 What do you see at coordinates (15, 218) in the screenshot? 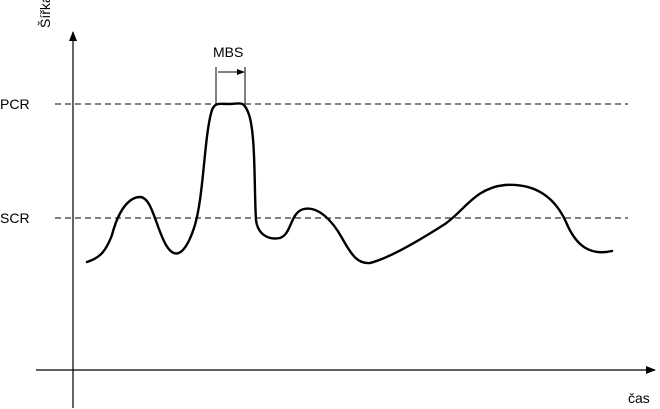
I see `scr-label: SCR` at bounding box center [15, 218].